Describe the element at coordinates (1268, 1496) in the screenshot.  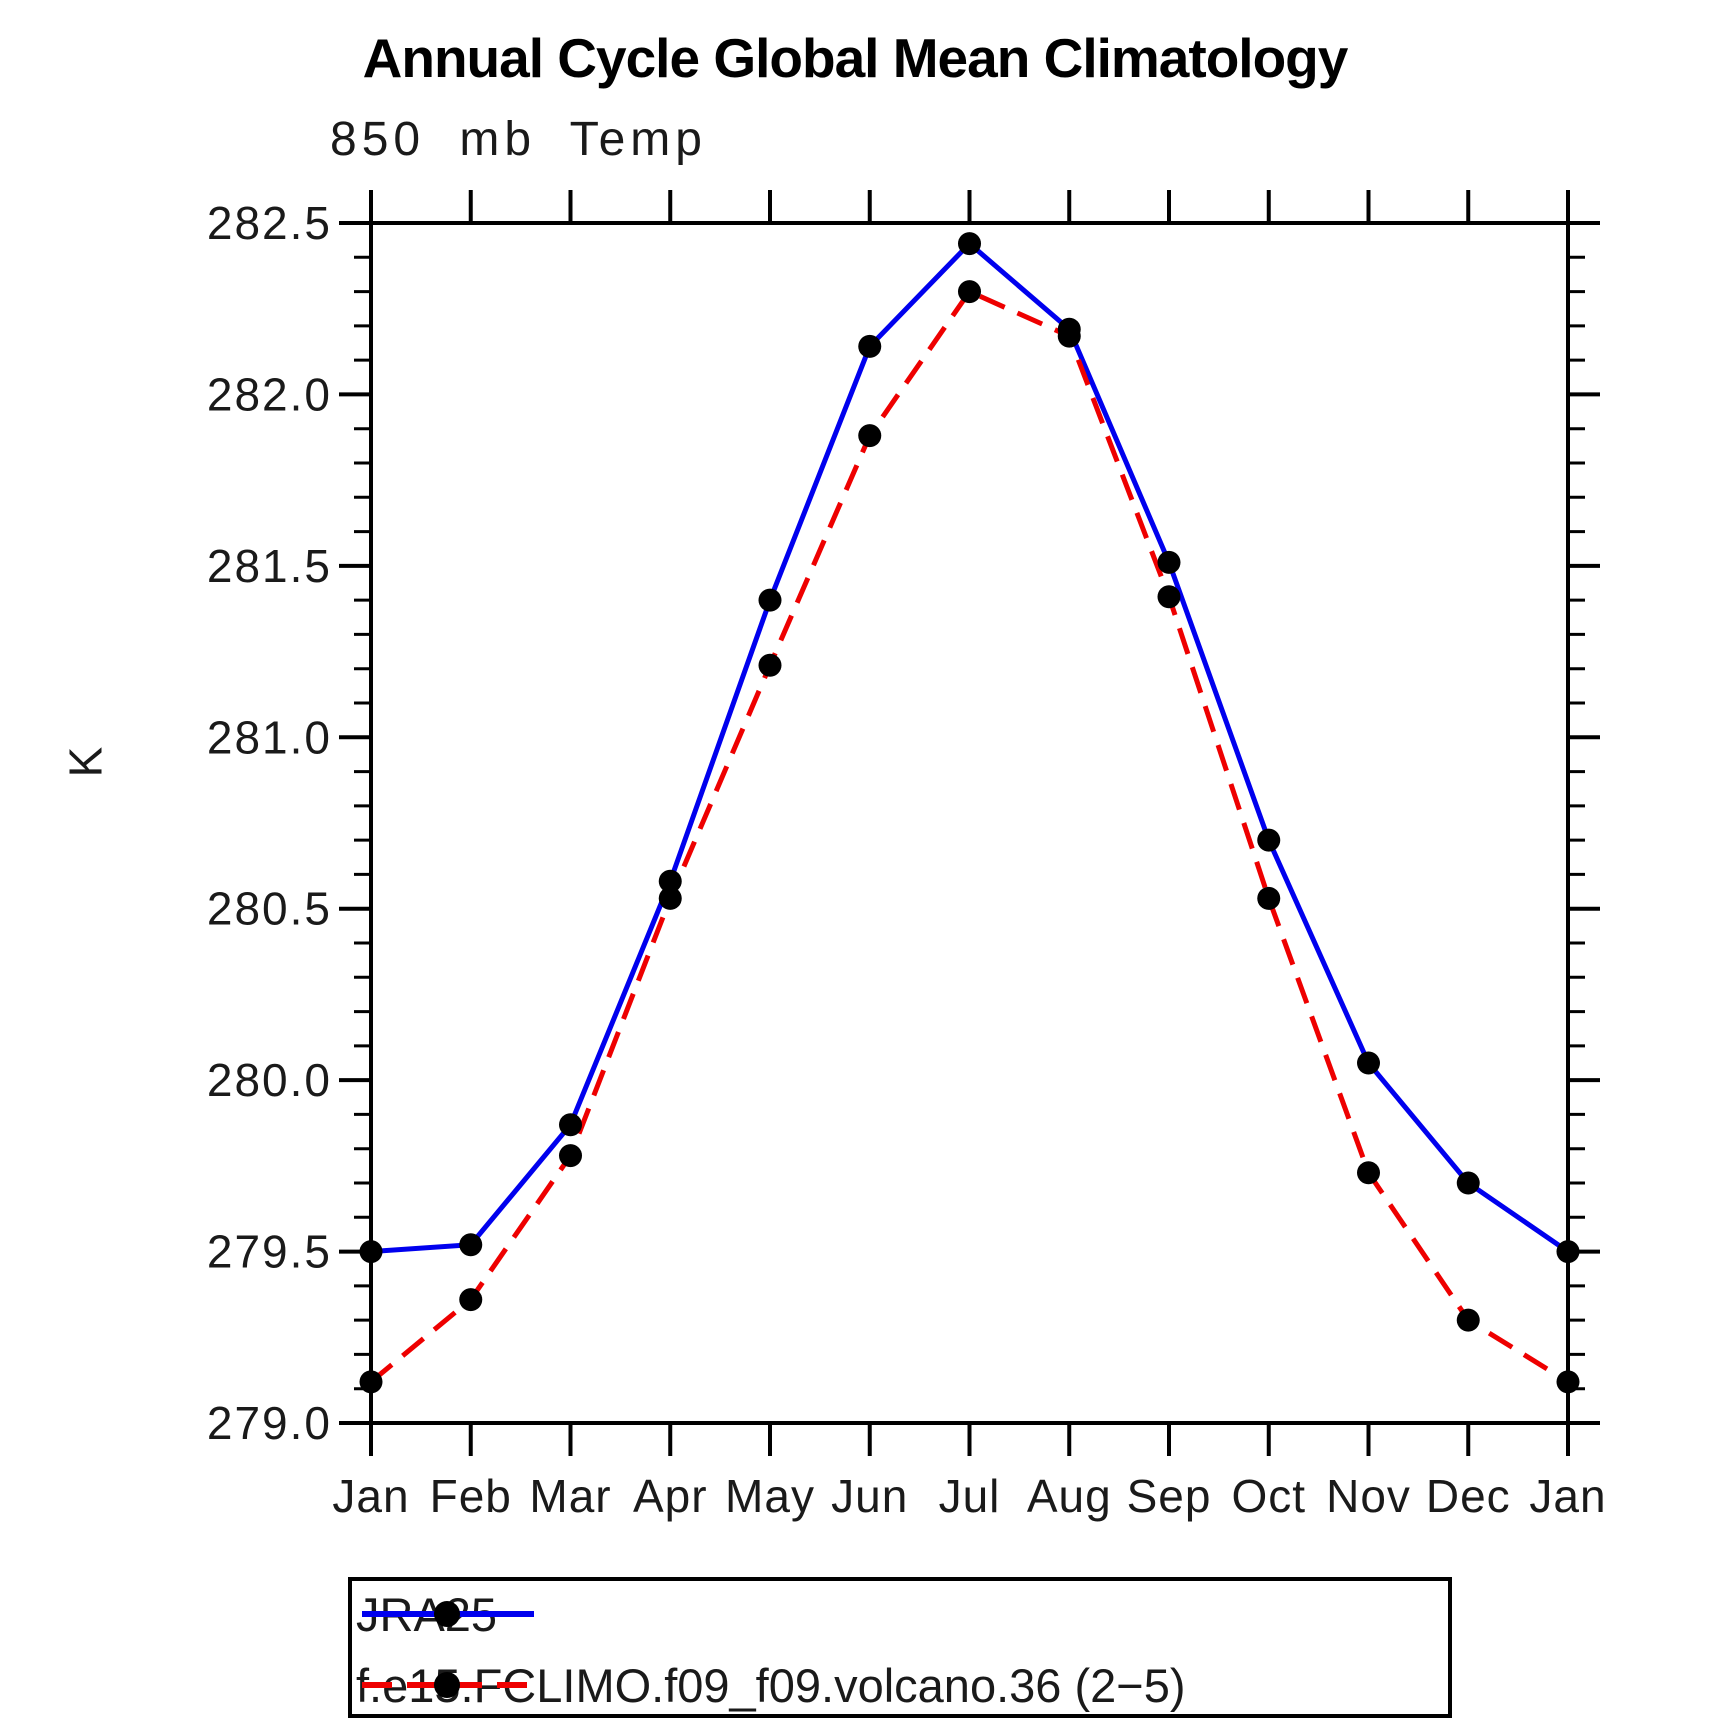
I see `x-tick-label: Oct` at that location.